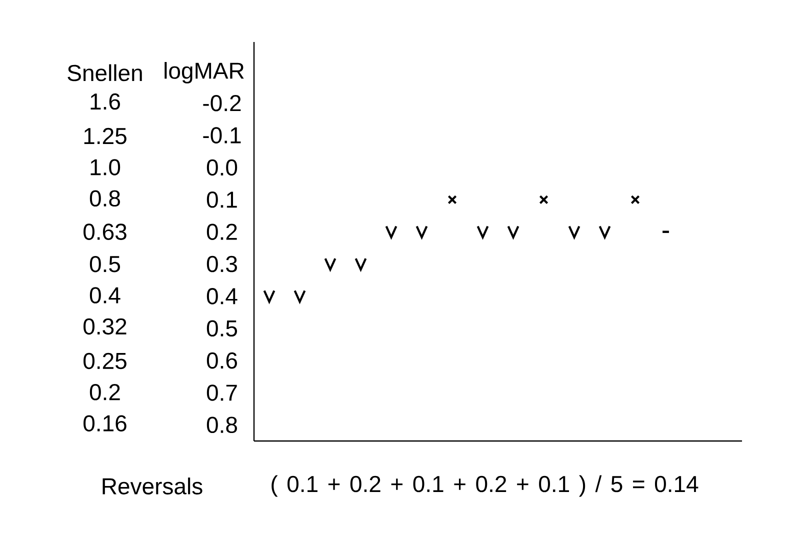 This screenshot has height=547, width=799. Describe the element at coordinates (221, 232) in the screenshot. I see `y-tick-label: 0.2` at that location.